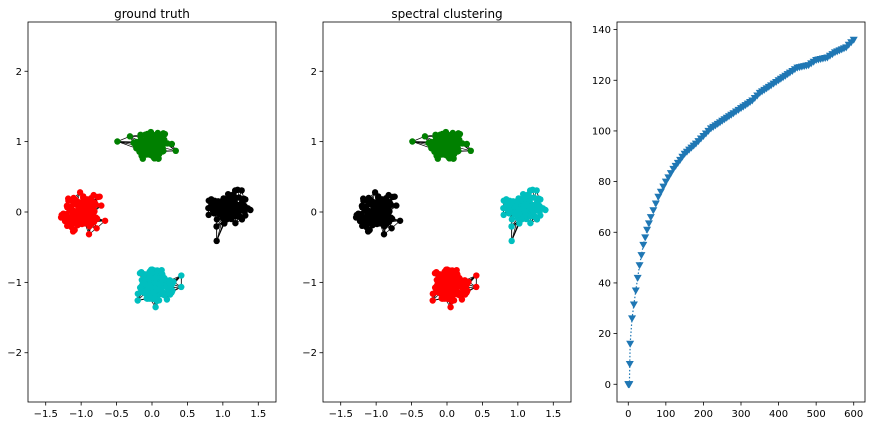  I want to click on spectral-clustering-title: spectral clustering, so click(446, 14).